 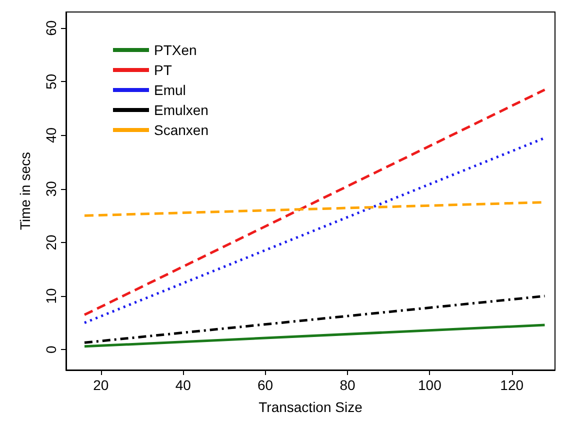 What do you see at coordinates (175, 50) in the screenshot?
I see `legend-label: PTXen` at bounding box center [175, 50].